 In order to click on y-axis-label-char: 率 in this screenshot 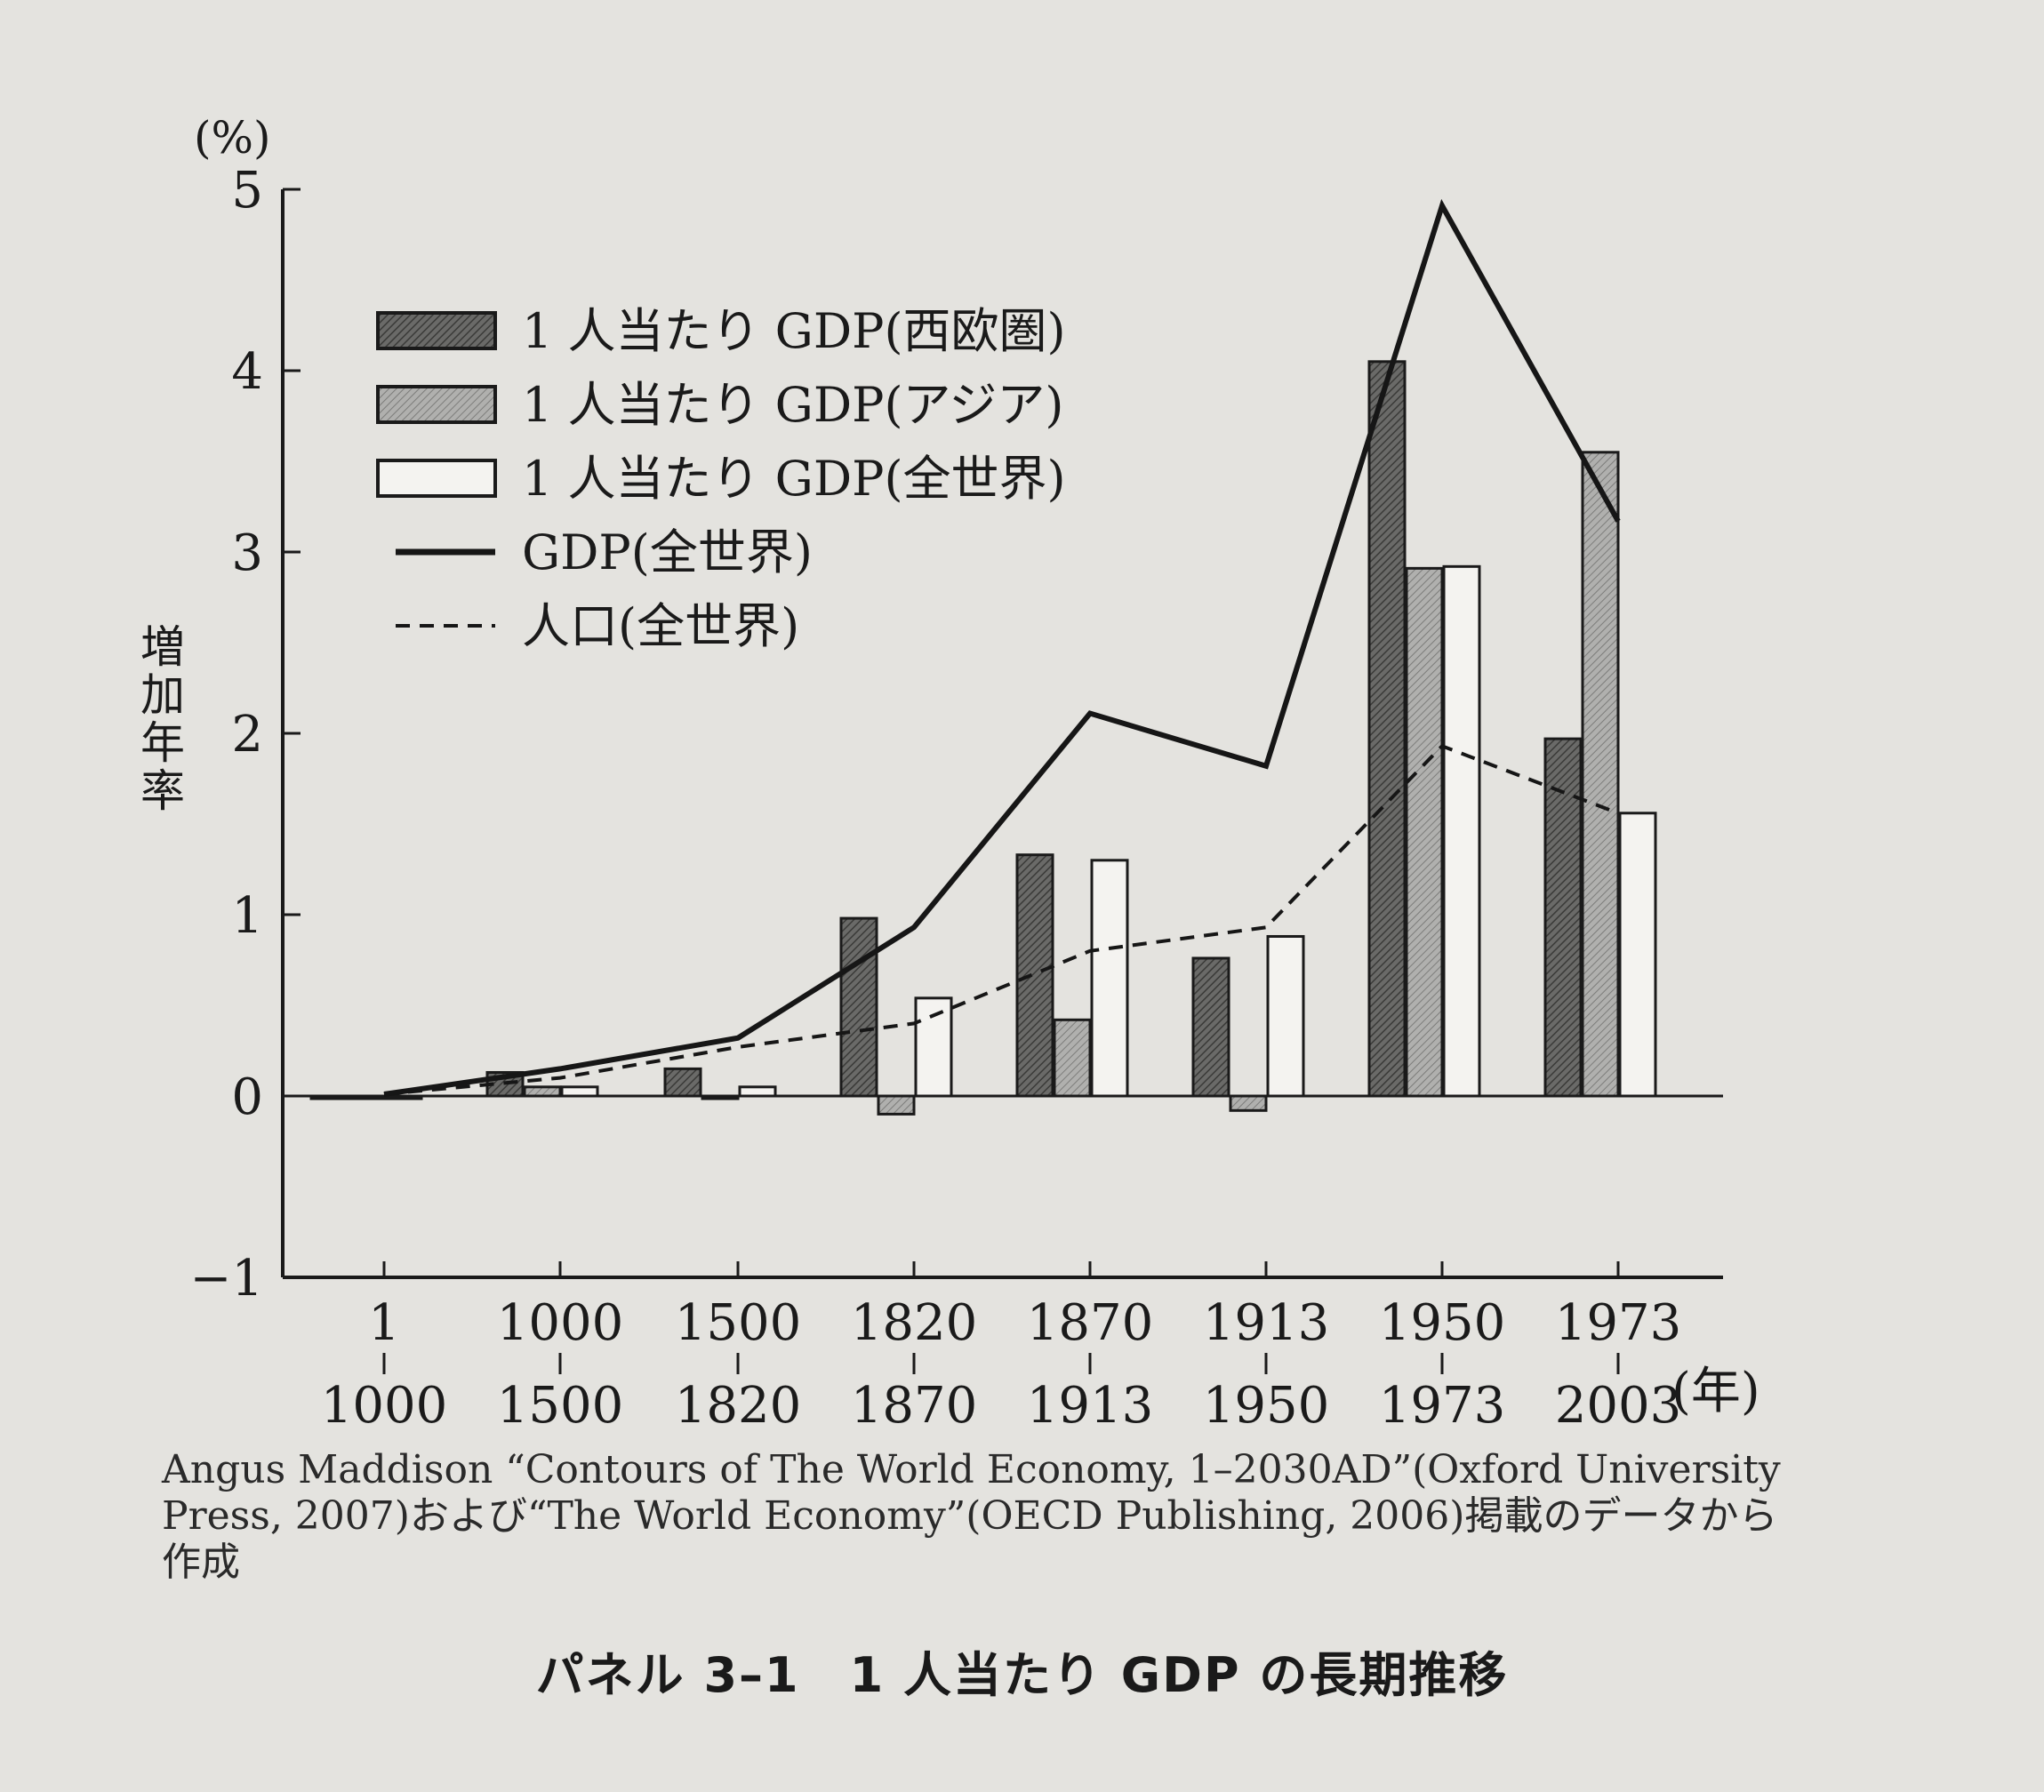, I will do `click(162, 791)`.